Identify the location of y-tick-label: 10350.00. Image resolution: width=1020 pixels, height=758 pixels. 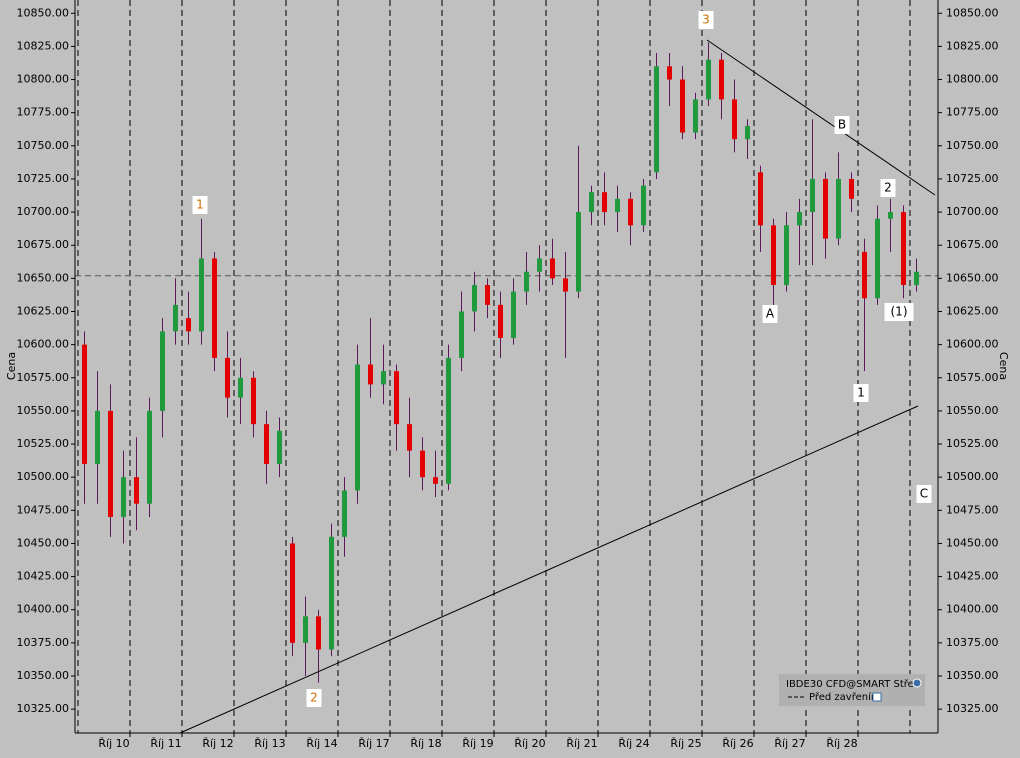
(43, 675).